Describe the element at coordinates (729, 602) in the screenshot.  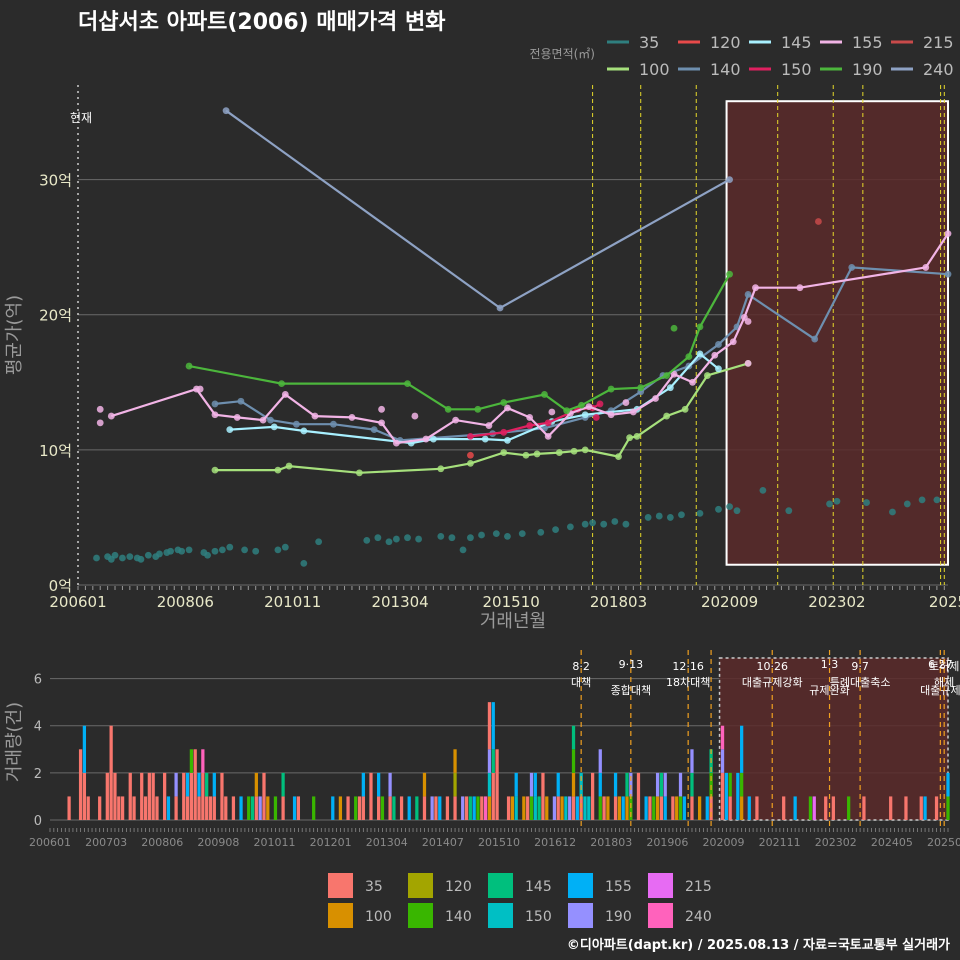
I see `x-tick-label: 202009` at that location.